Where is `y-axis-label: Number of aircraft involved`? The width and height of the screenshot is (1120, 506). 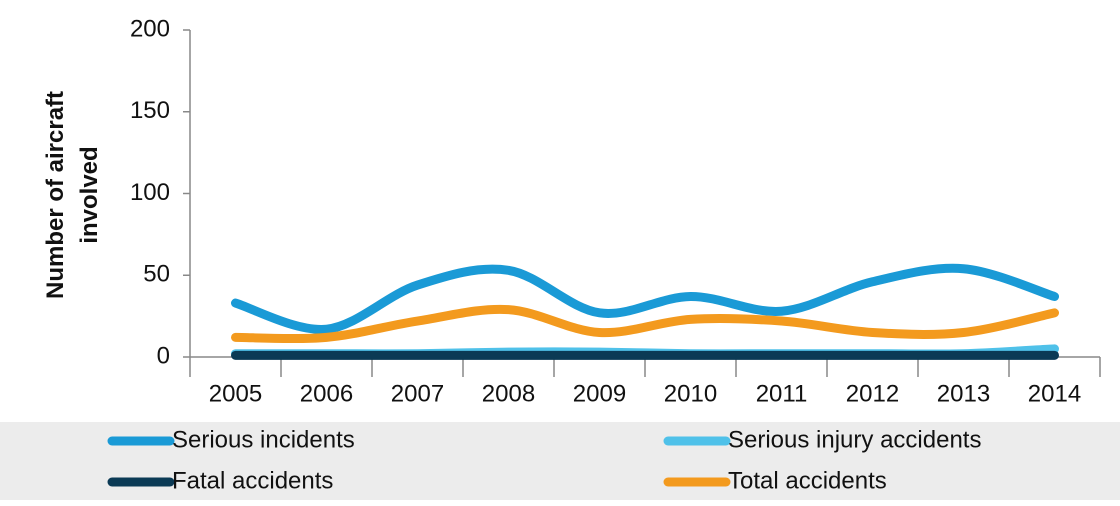
y-axis-label: Number of aircraft involved is located at coordinates (72, 195).